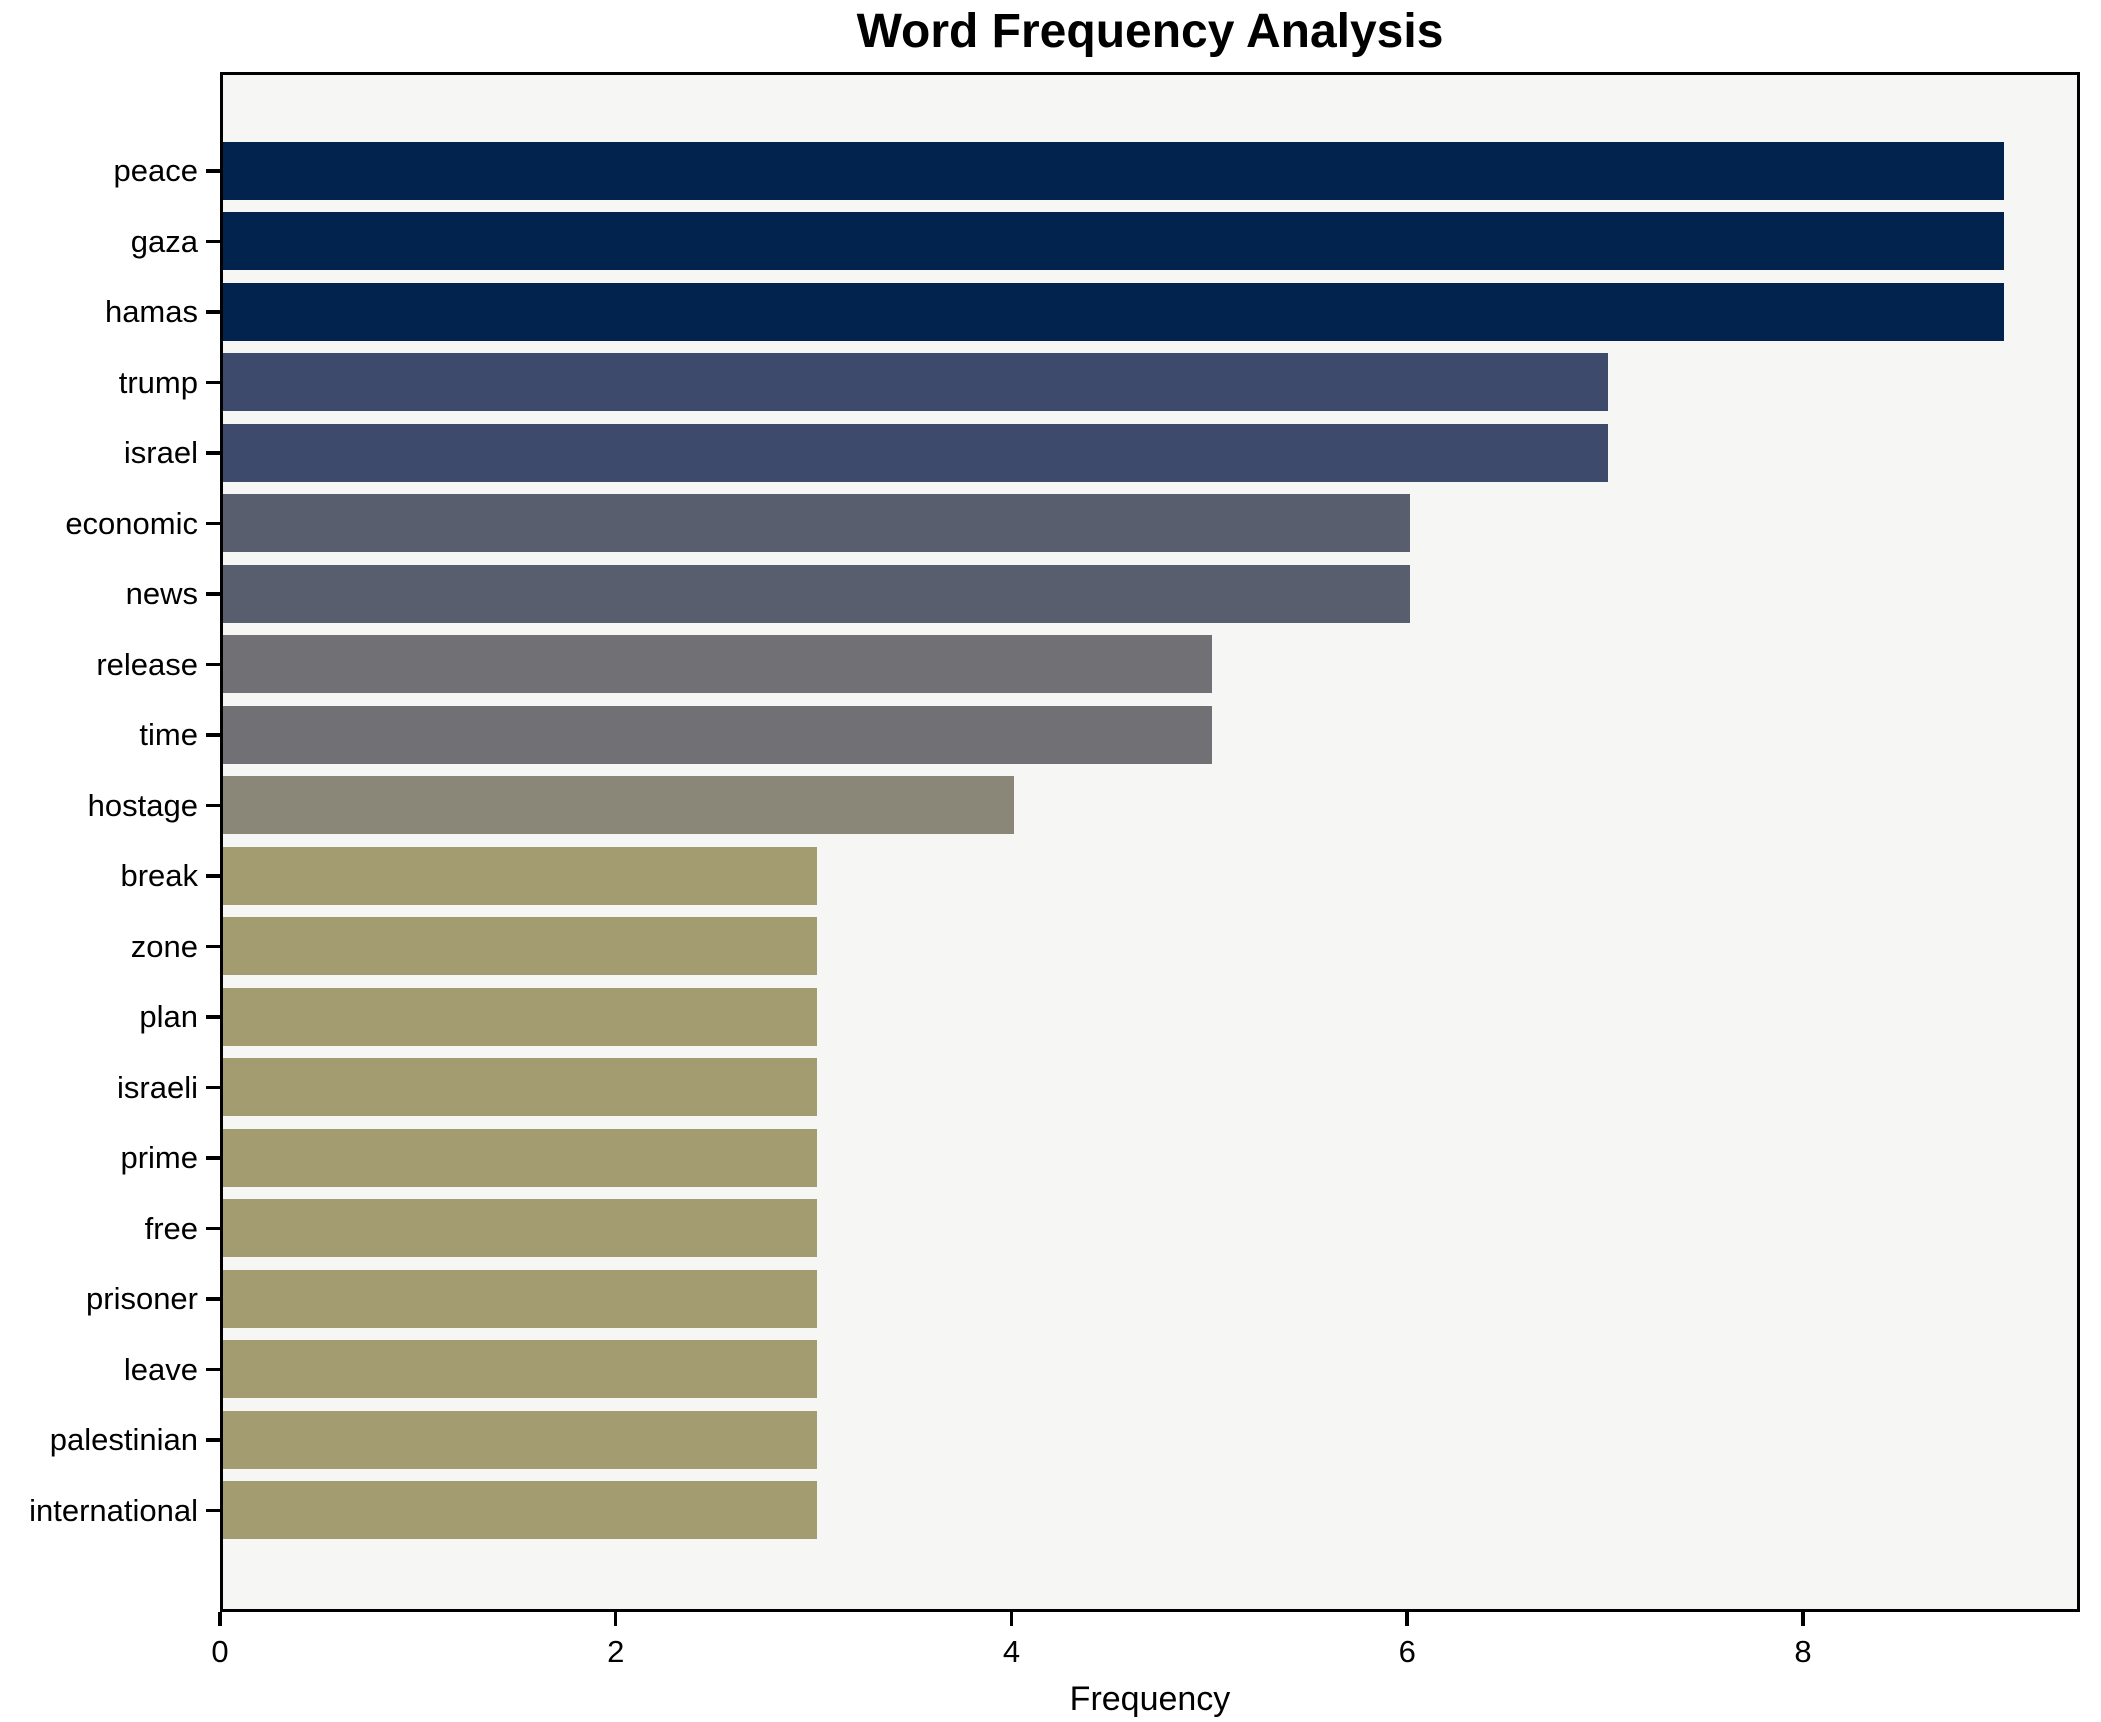 This screenshot has width=2101, height=1722. Describe the element at coordinates (160, 1369) in the screenshot. I see `y-tick-label-leave: leave` at that location.